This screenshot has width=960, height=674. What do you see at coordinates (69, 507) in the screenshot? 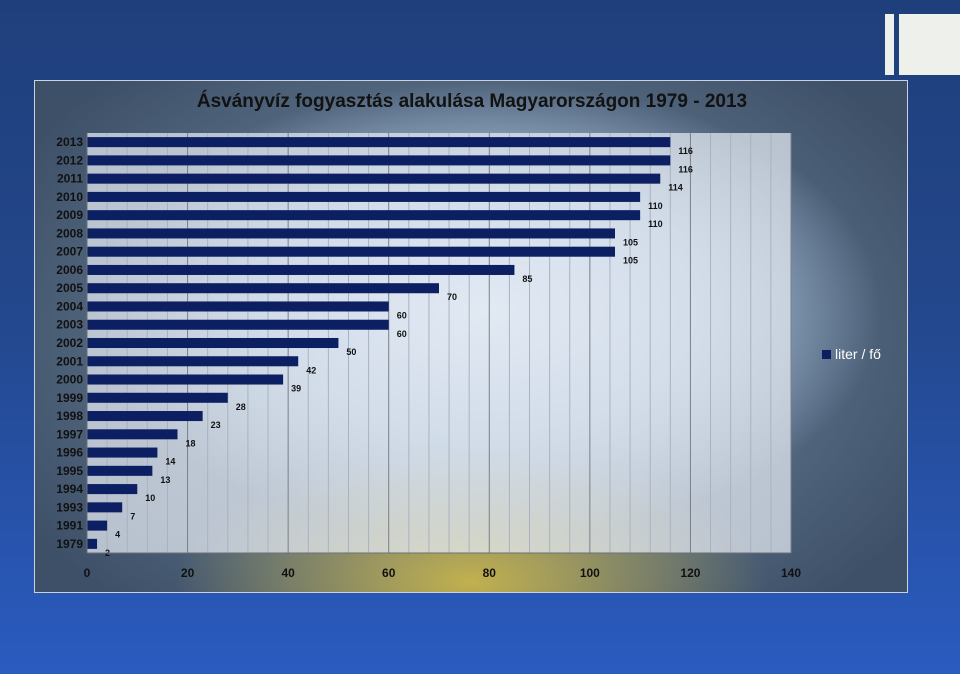
I see `y-tick-label: 1993` at bounding box center [69, 507].